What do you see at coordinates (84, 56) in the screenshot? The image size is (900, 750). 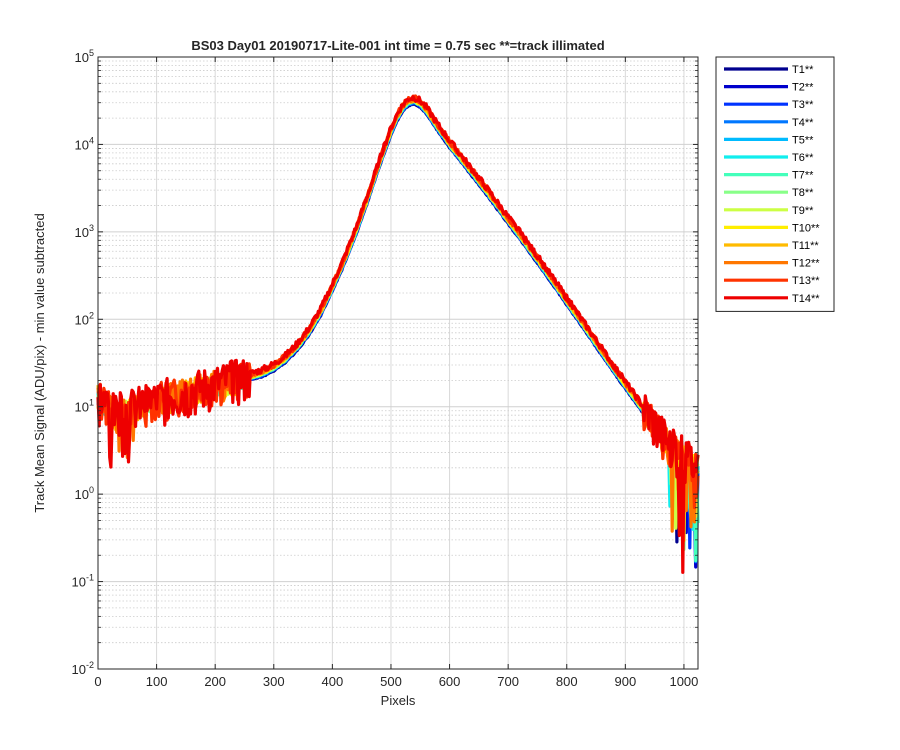 I see `y-tick-label: 10⁵` at bounding box center [84, 56].